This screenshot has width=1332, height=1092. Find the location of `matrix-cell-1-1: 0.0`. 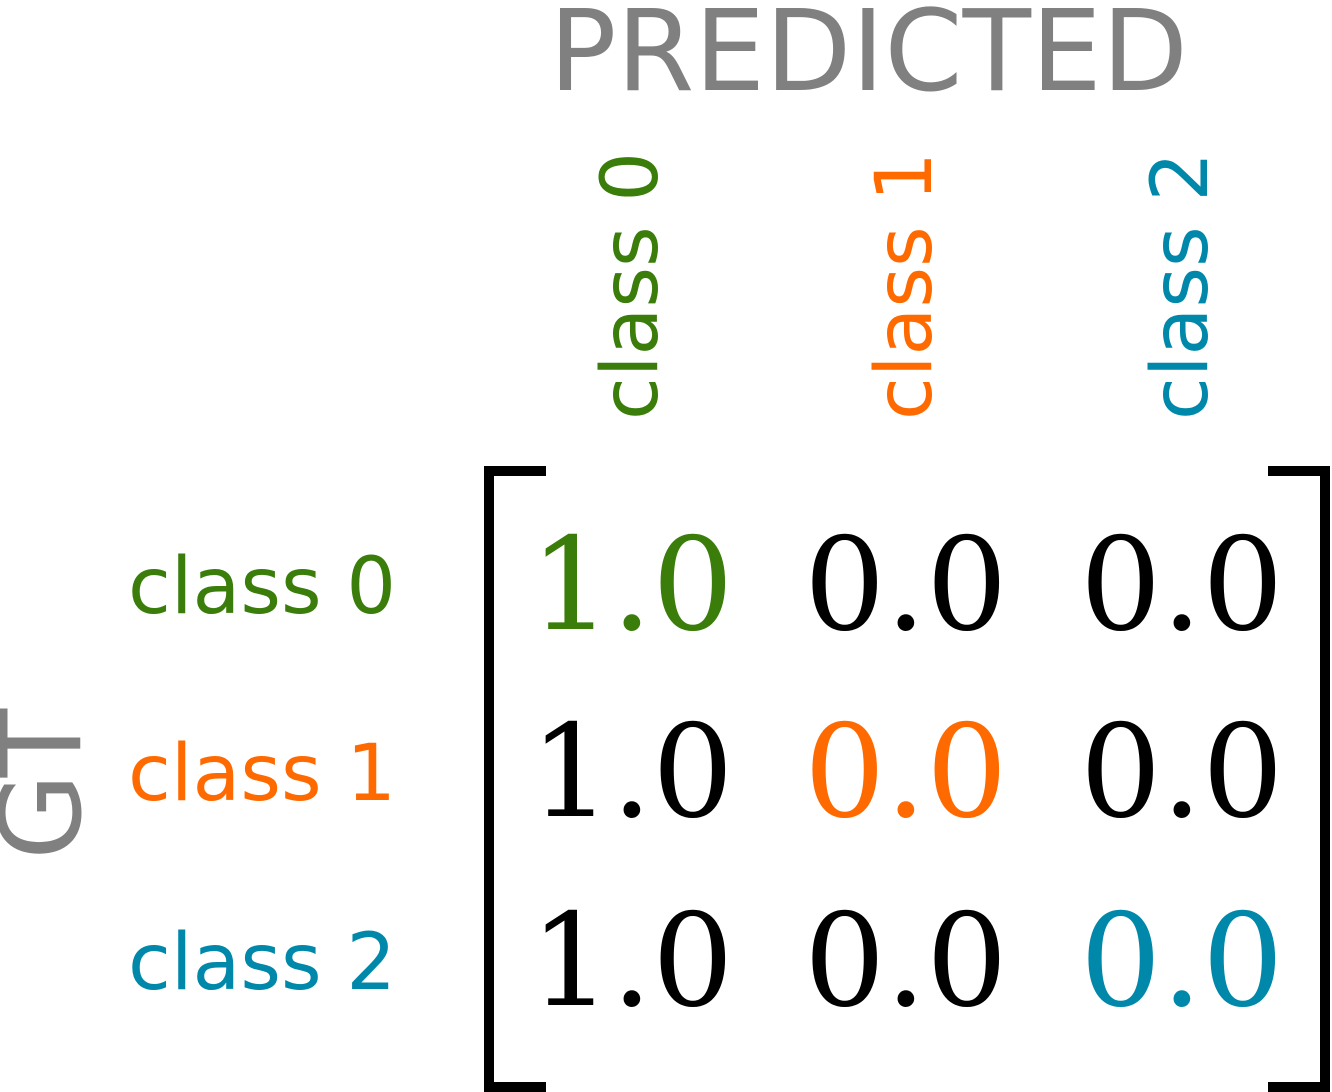

matrix-cell-1-1: 0.0 is located at coordinates (906, 772).